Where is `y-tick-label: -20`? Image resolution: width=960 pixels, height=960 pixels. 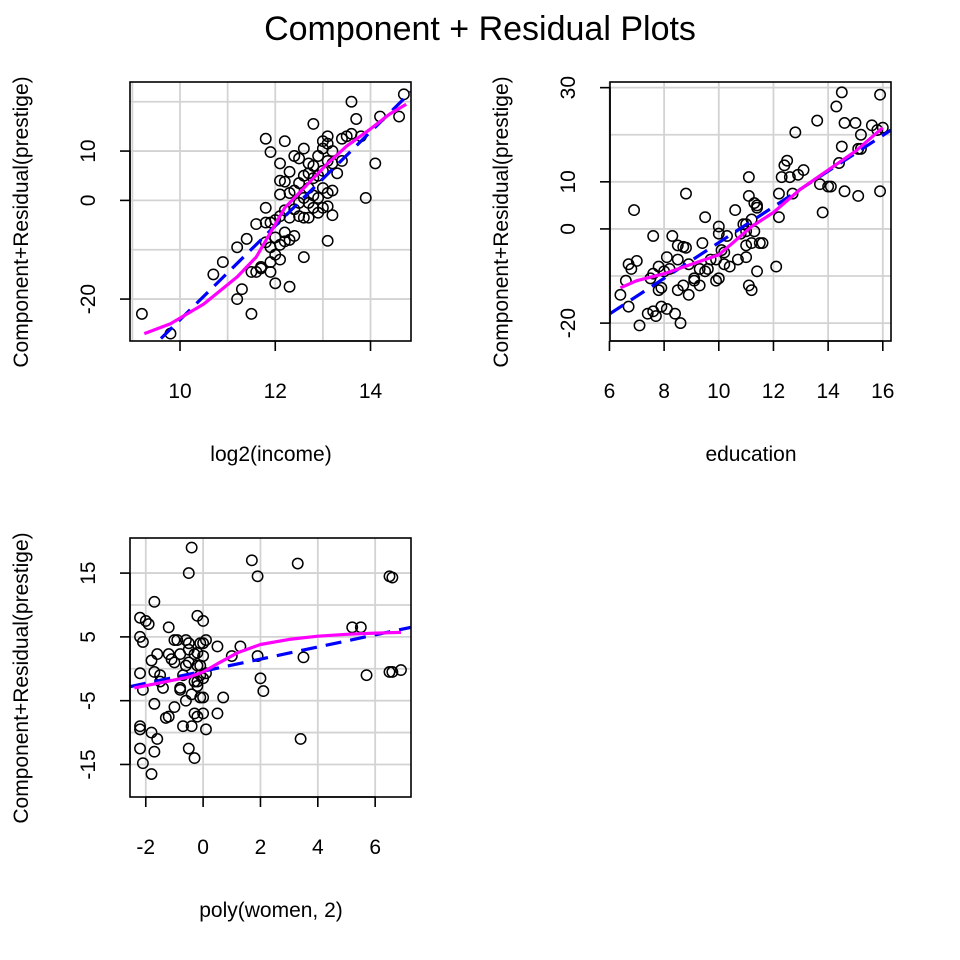
y-tick-label: -20 is located at coordinates (88, 299).